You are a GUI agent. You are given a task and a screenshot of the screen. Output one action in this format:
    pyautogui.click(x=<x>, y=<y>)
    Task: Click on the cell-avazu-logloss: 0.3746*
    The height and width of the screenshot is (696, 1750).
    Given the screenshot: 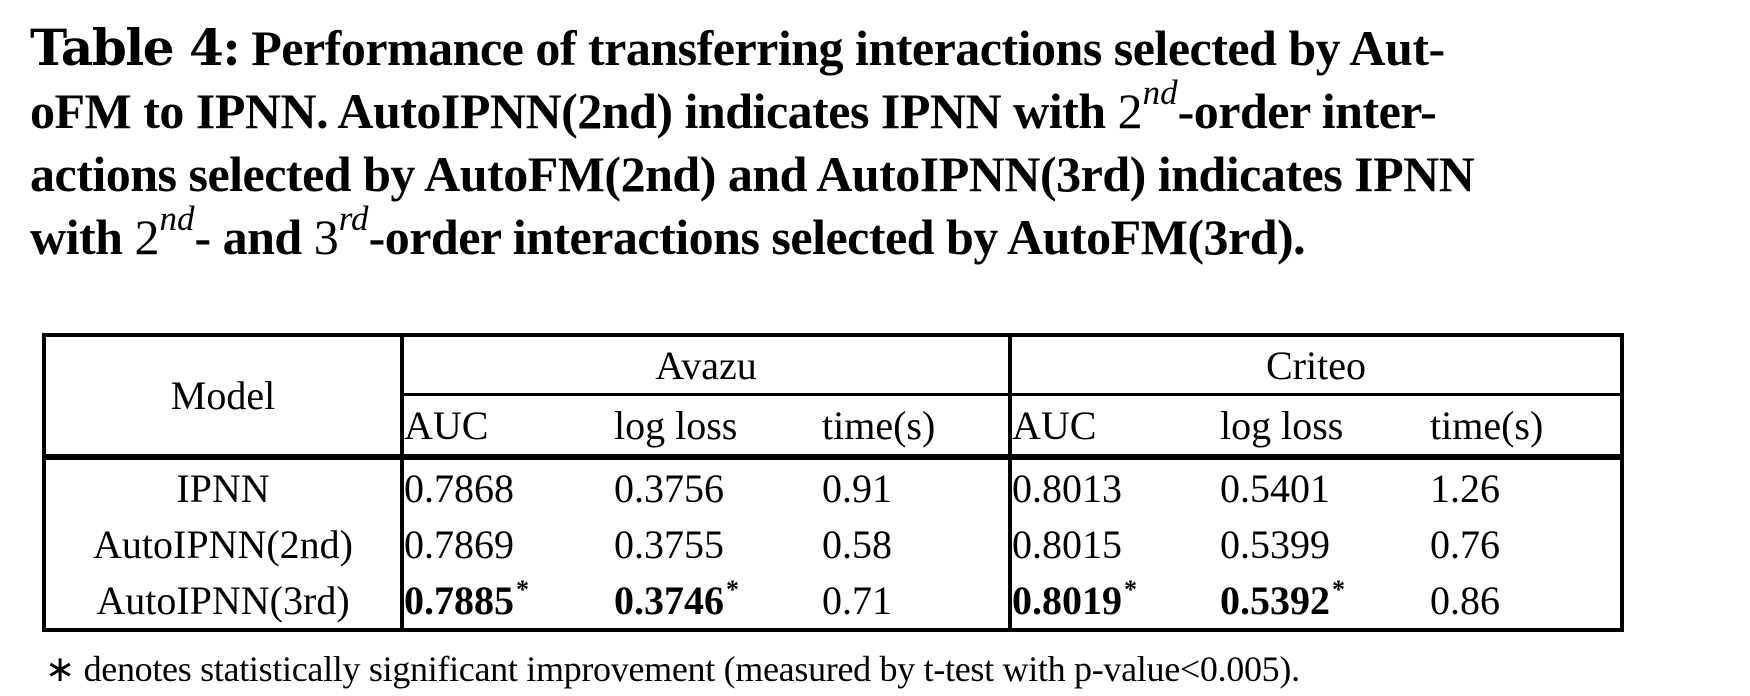 What is the action you would take?
    pyautogui.click(x=718, y=601)
    